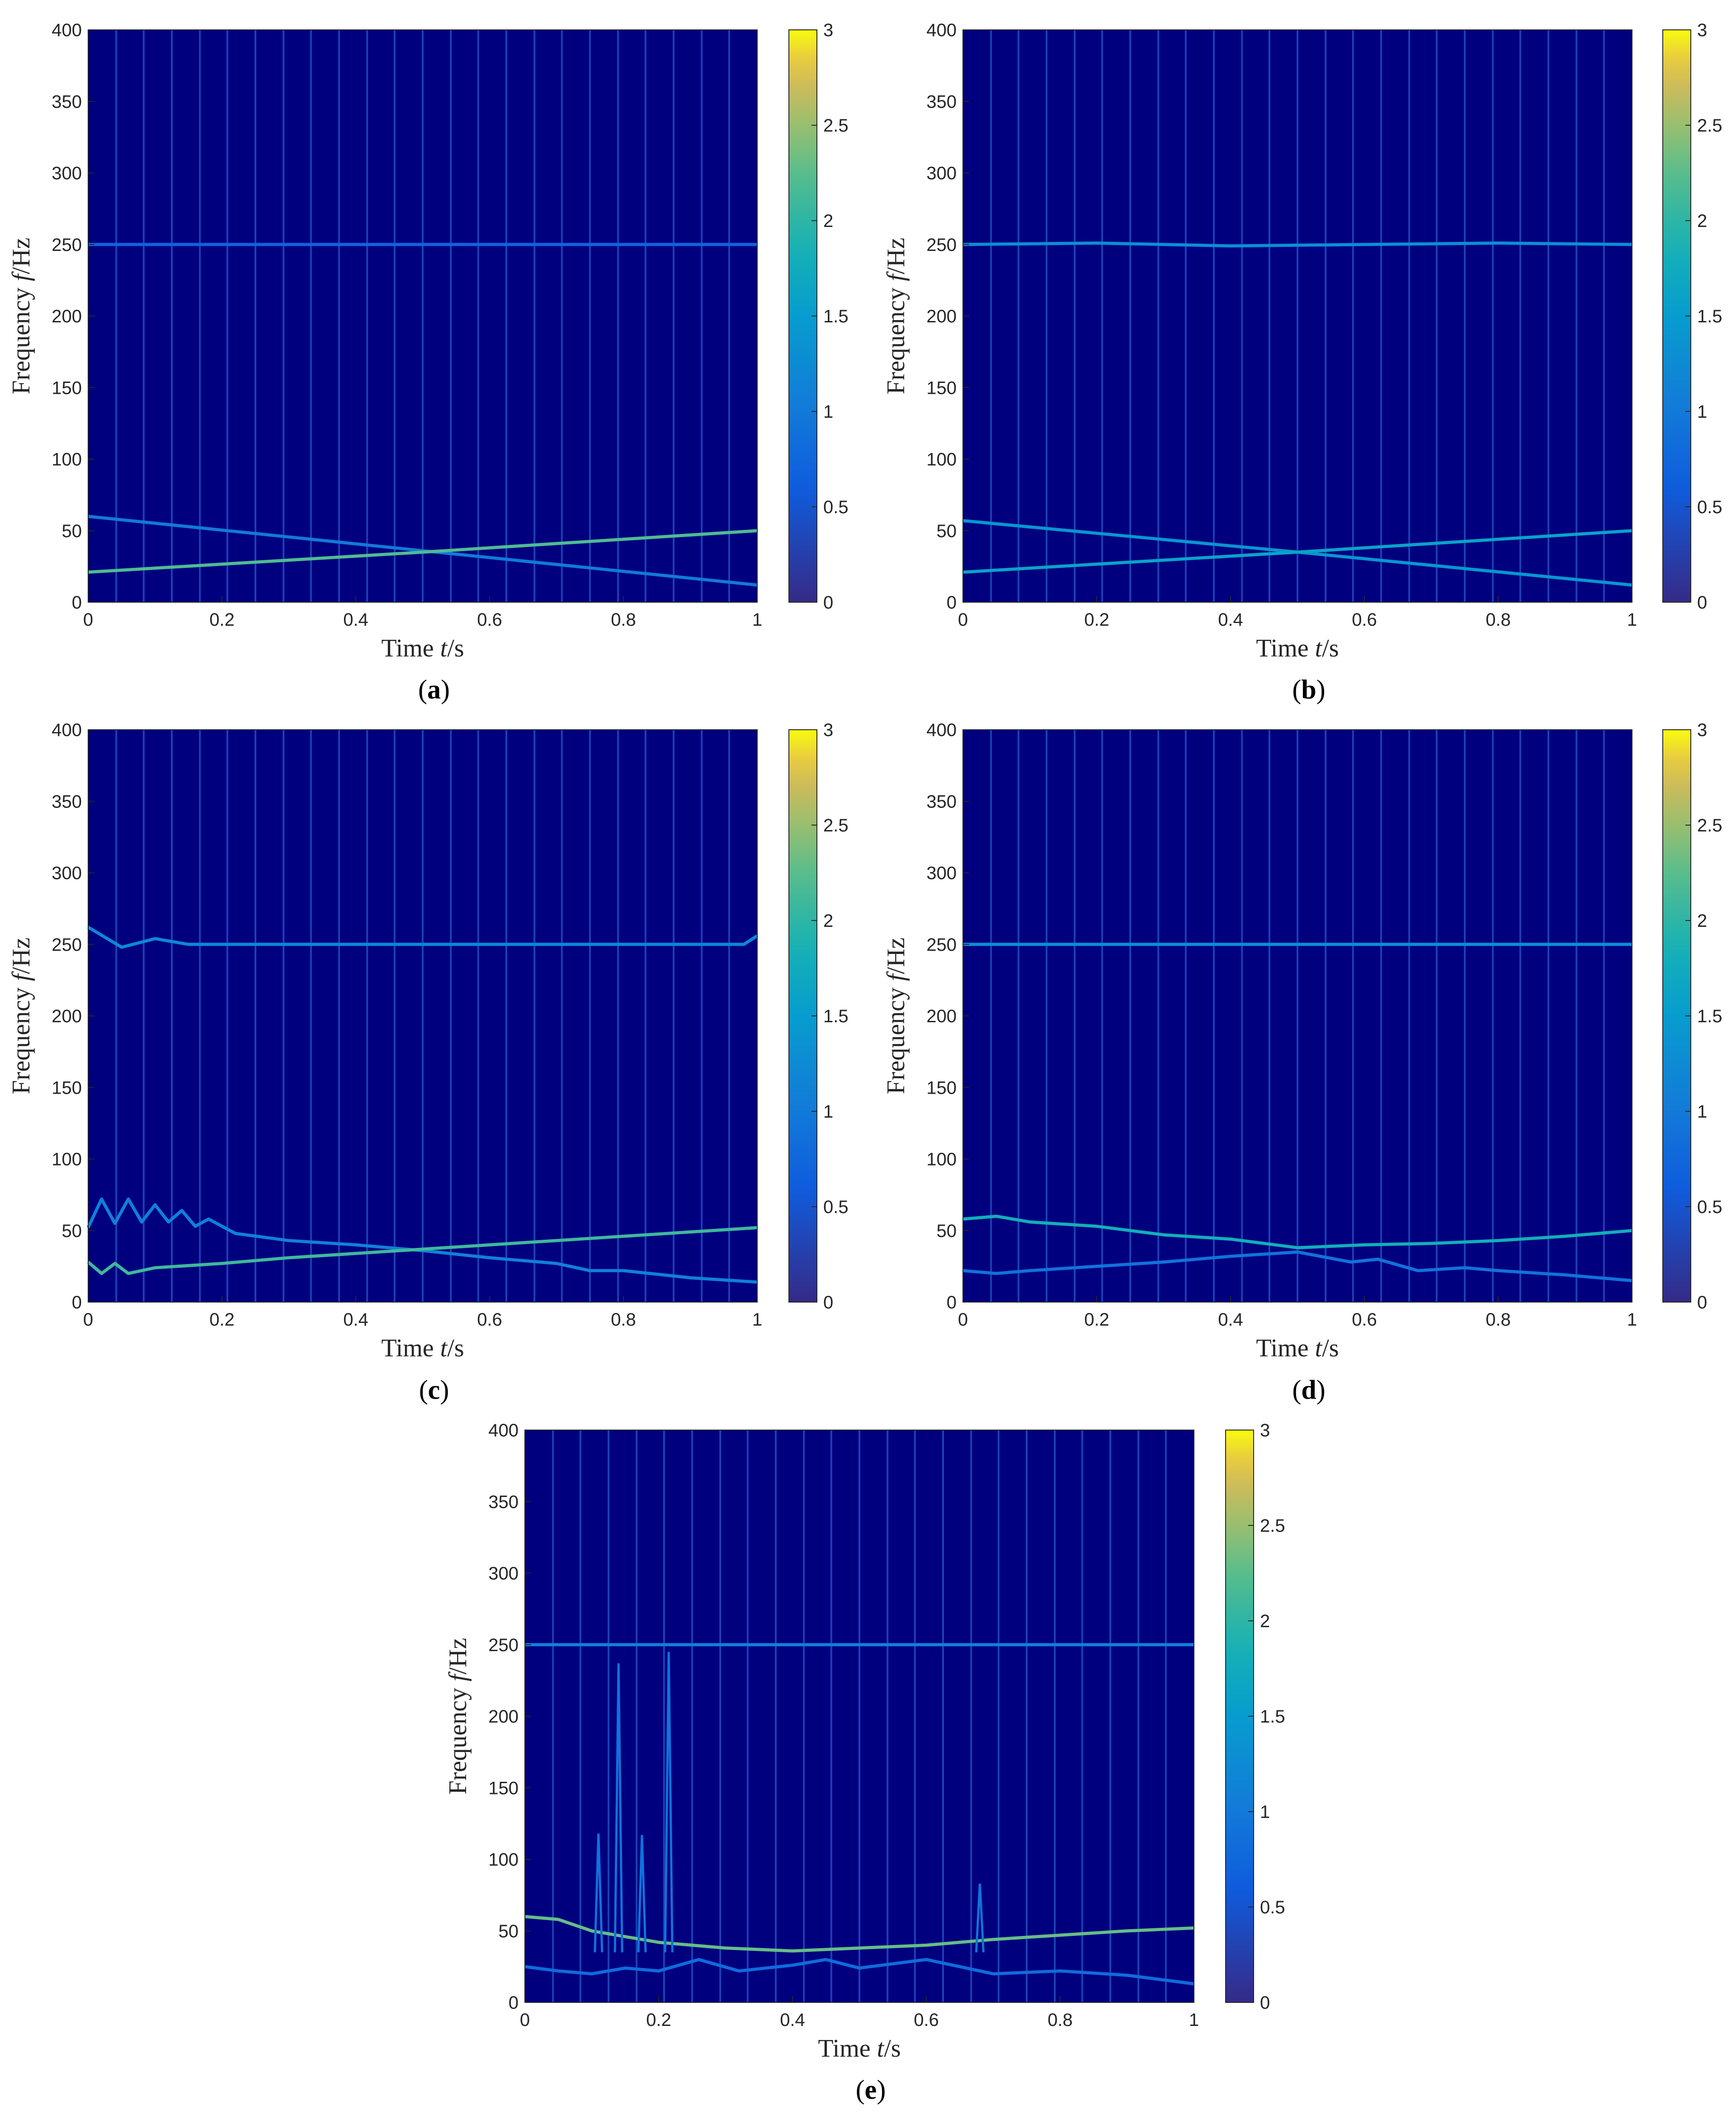  Describe the element at coordinates (434, 1390) in the screenshot. I see `panel-label: (c)` at that location.